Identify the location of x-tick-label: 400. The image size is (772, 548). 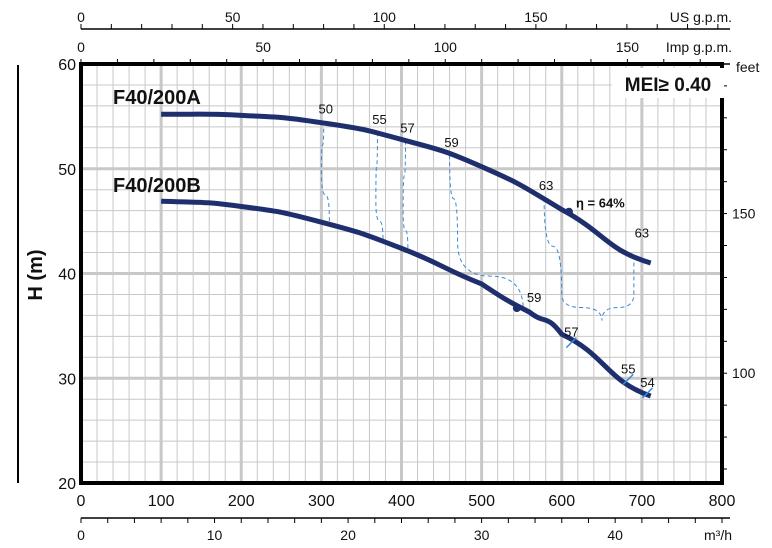
(401, 501).